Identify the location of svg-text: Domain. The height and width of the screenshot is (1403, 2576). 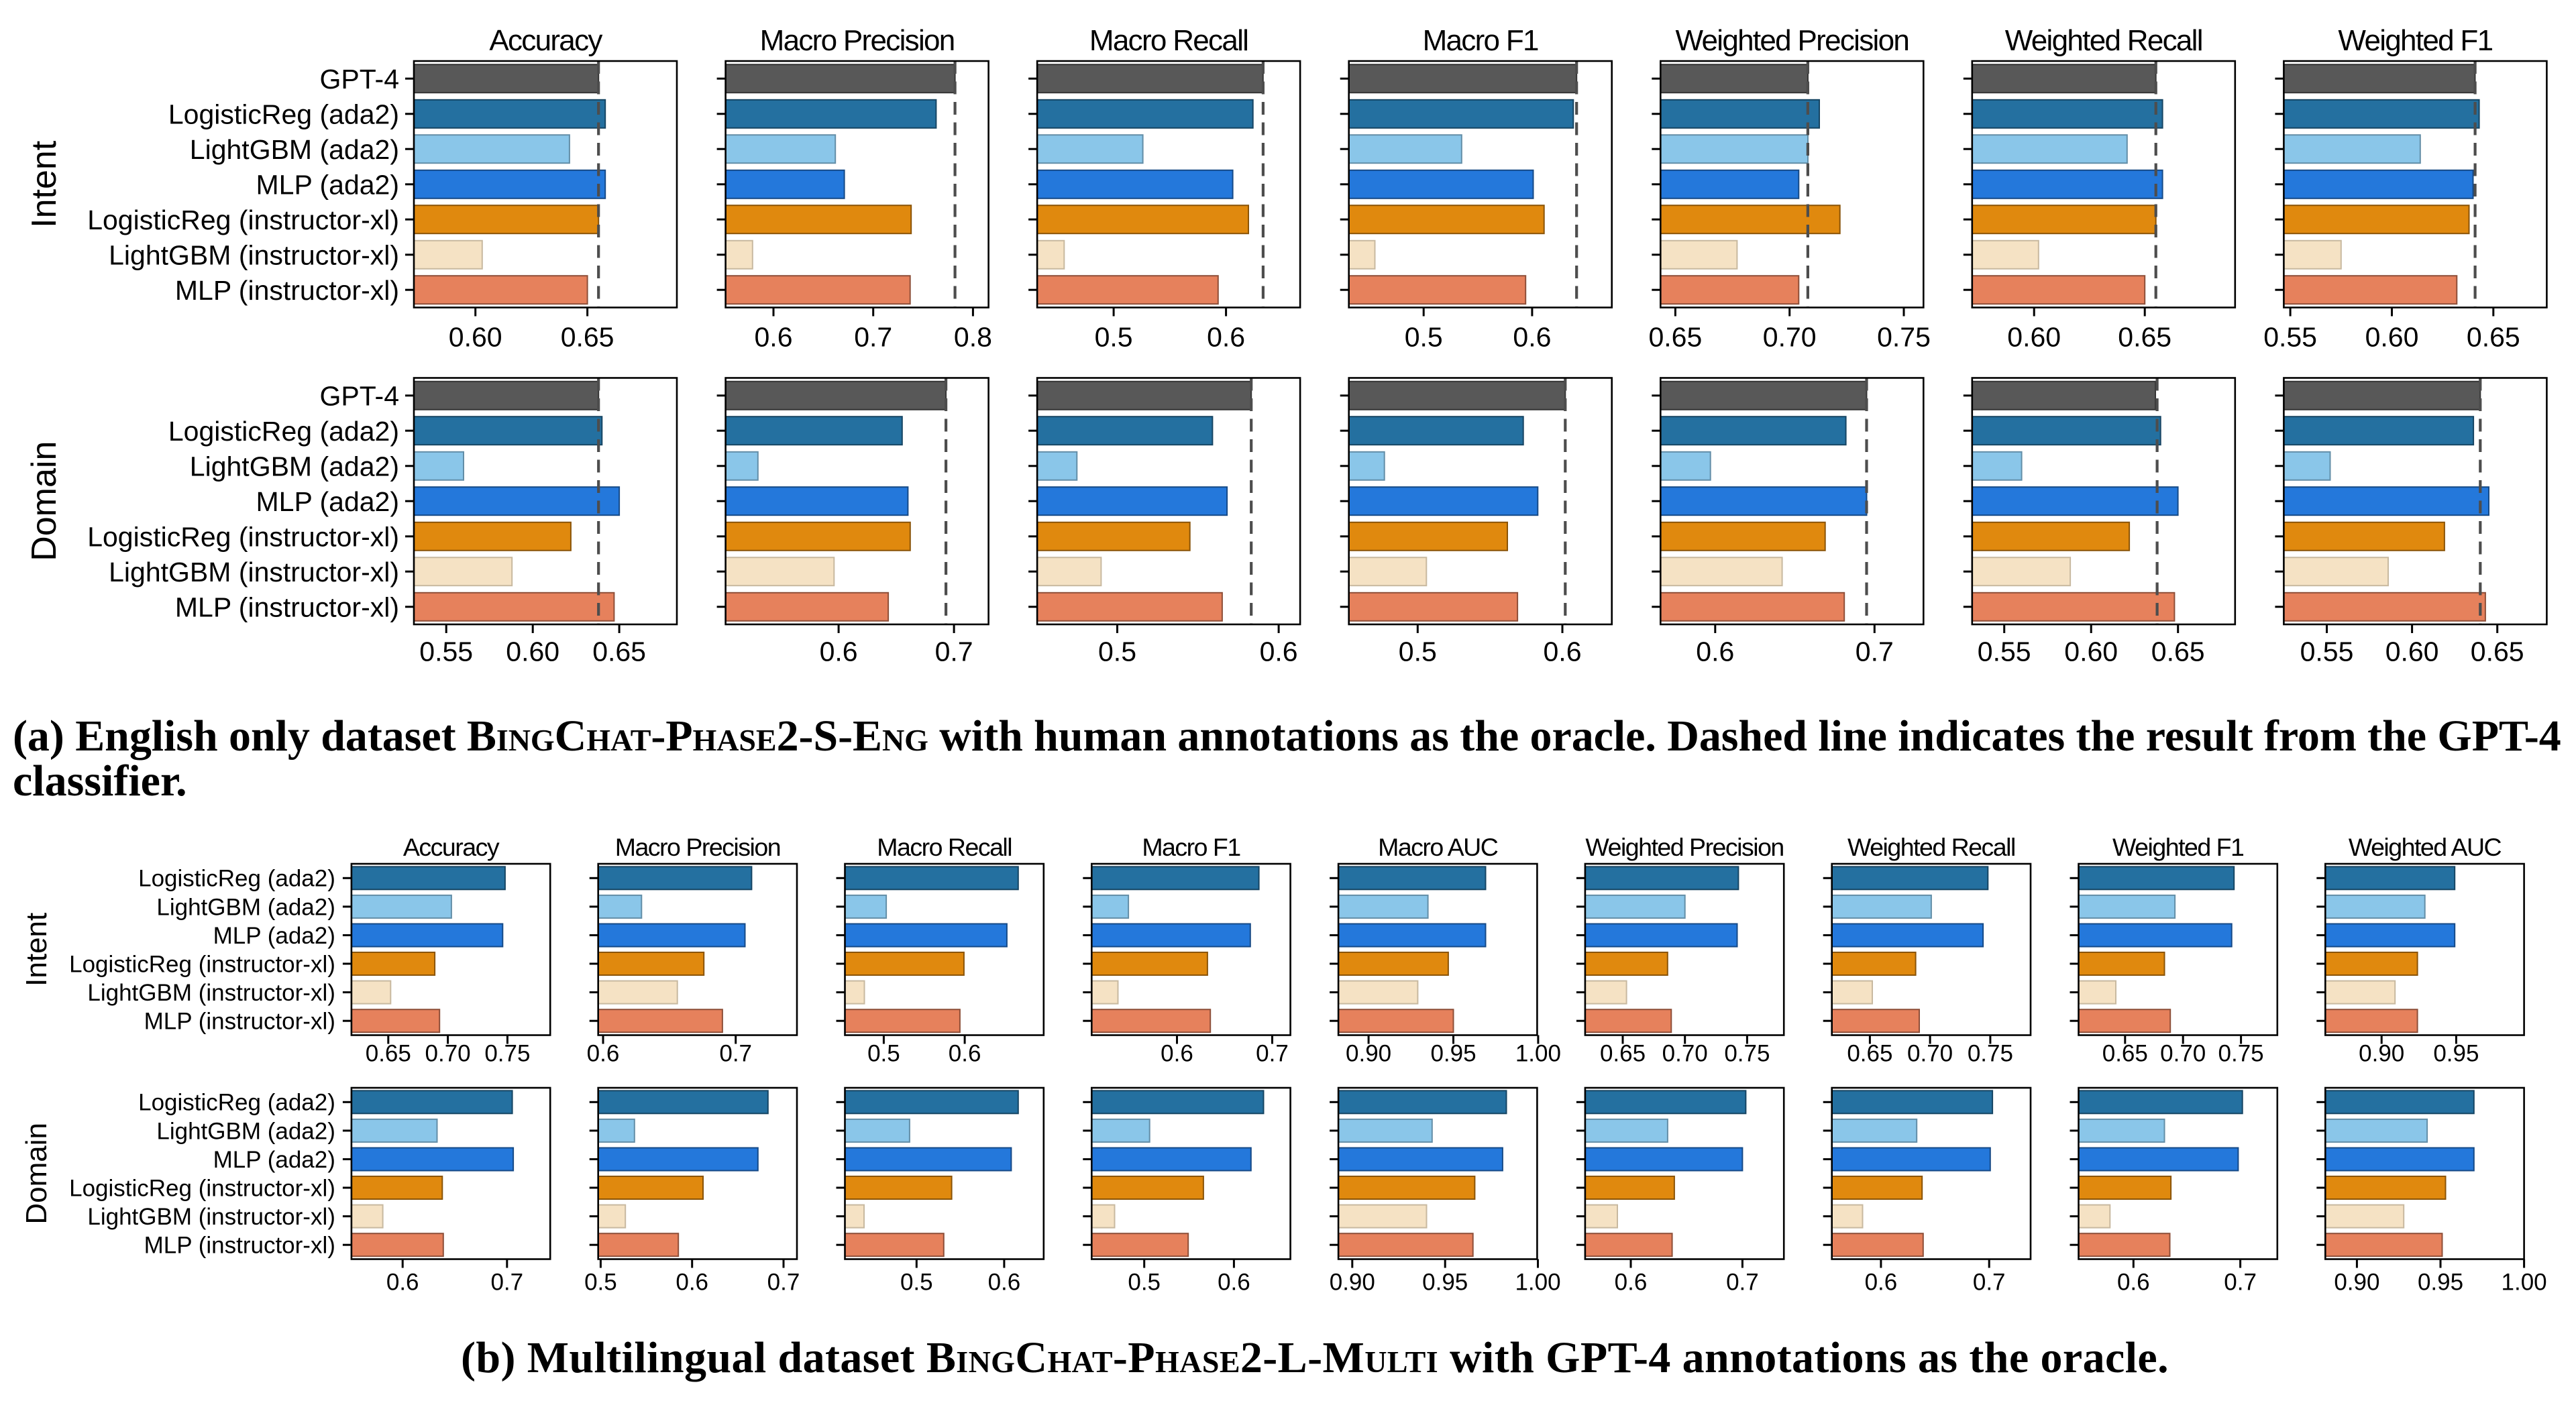
(44, 501).